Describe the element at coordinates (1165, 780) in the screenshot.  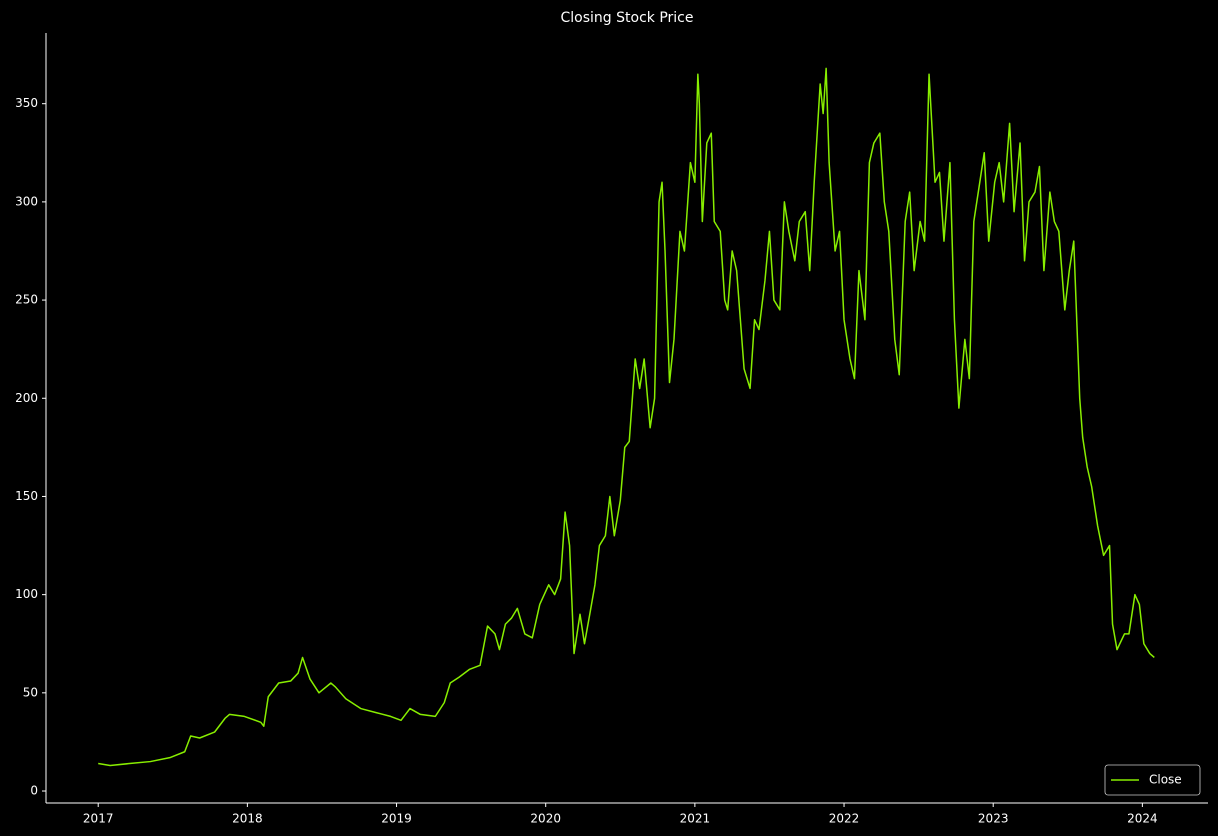
I see `legend-label: Close` at that location.